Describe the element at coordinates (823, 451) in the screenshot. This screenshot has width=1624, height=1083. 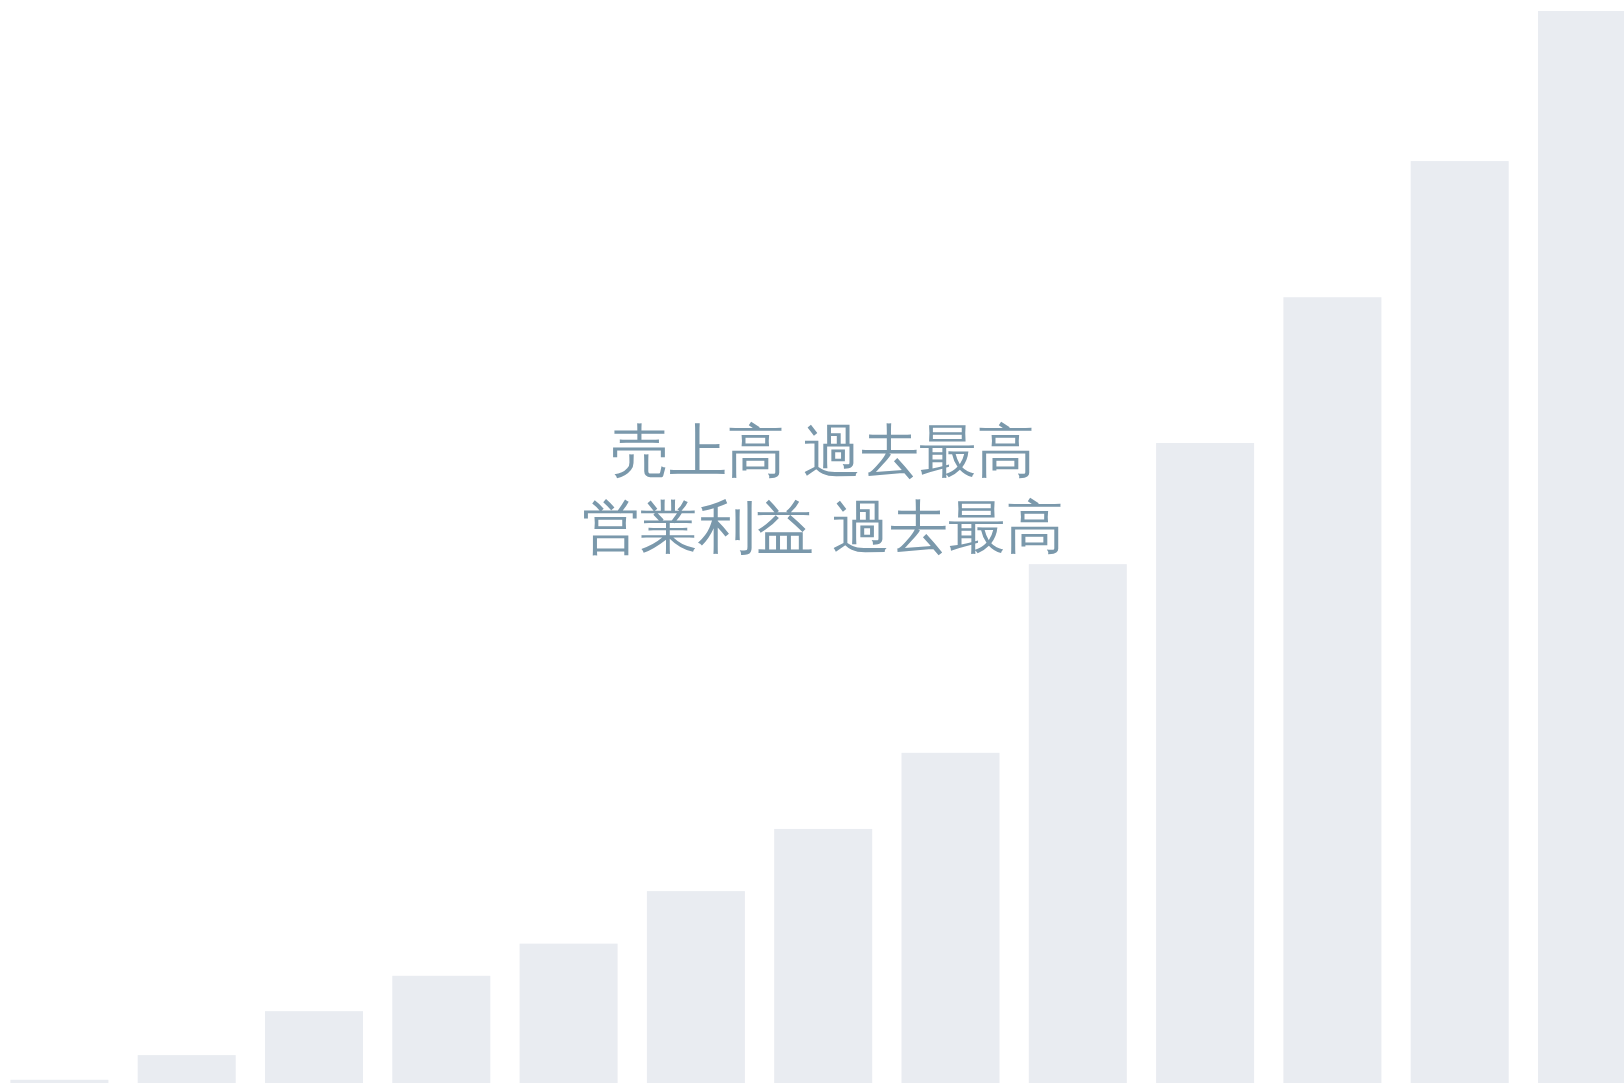
I see `text: 売上高 過去最高` at that location.